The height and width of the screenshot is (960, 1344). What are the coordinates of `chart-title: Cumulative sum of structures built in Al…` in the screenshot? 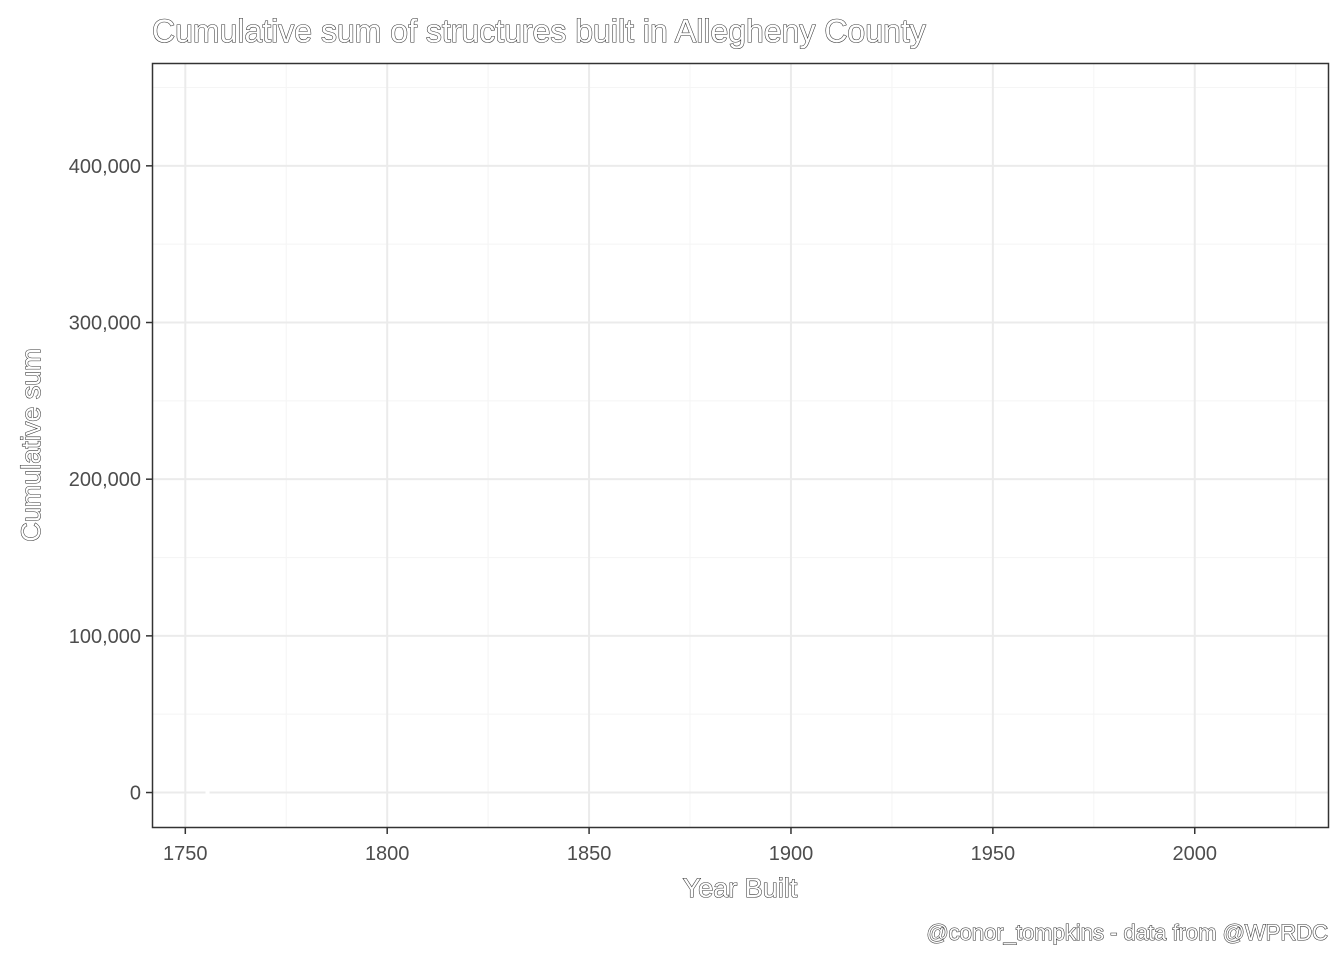 It's located at (539, 31).